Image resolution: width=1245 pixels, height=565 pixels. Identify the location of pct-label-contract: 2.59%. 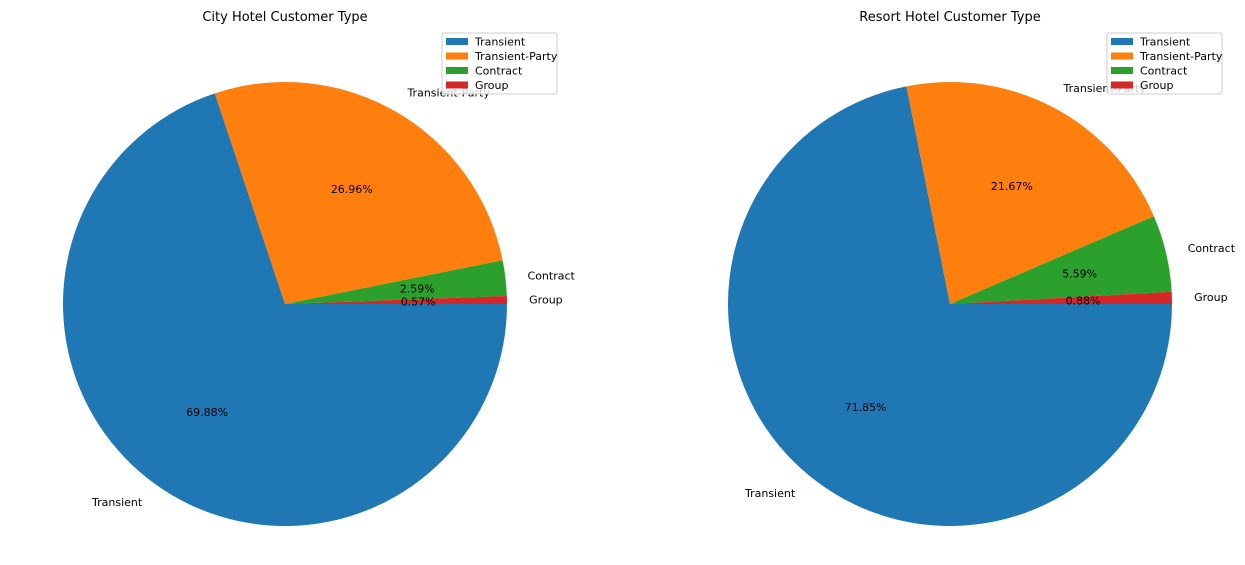
(417, 288).